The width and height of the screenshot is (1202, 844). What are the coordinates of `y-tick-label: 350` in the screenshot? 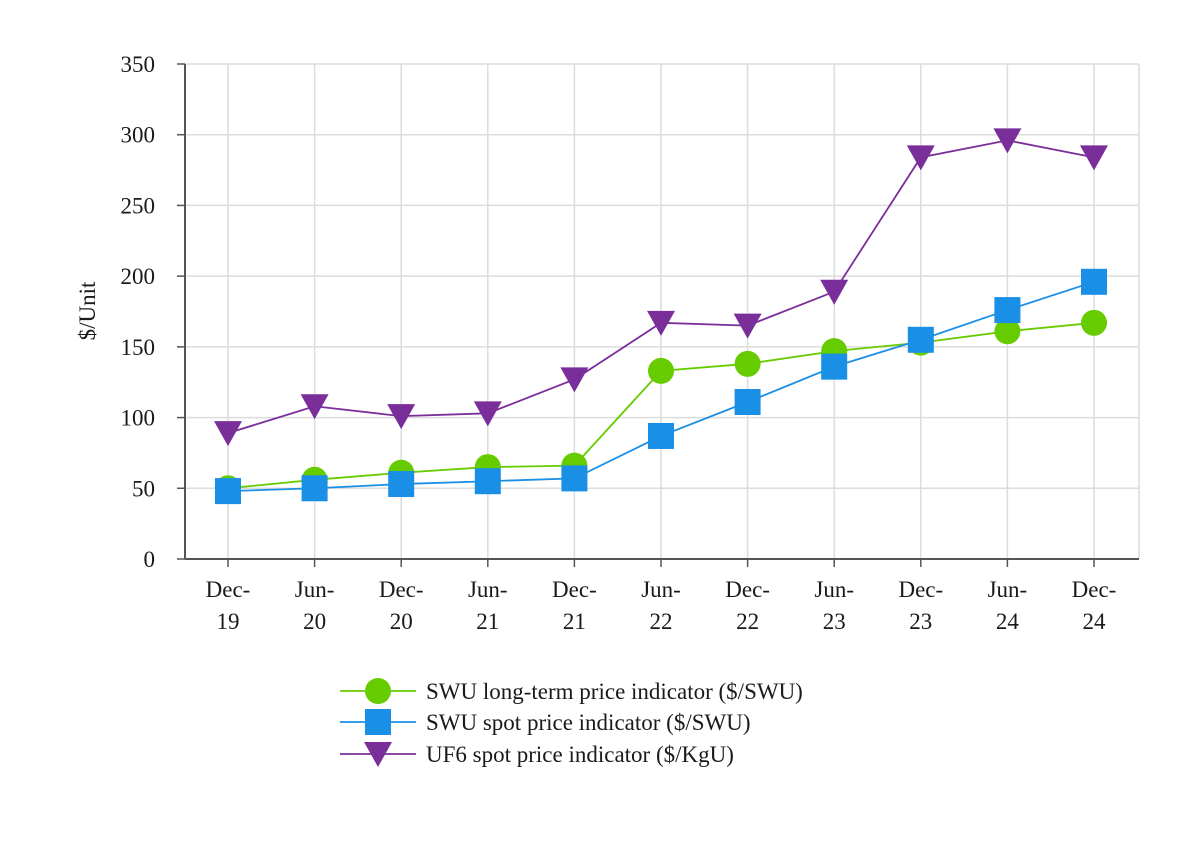 It's located at (138, 64).